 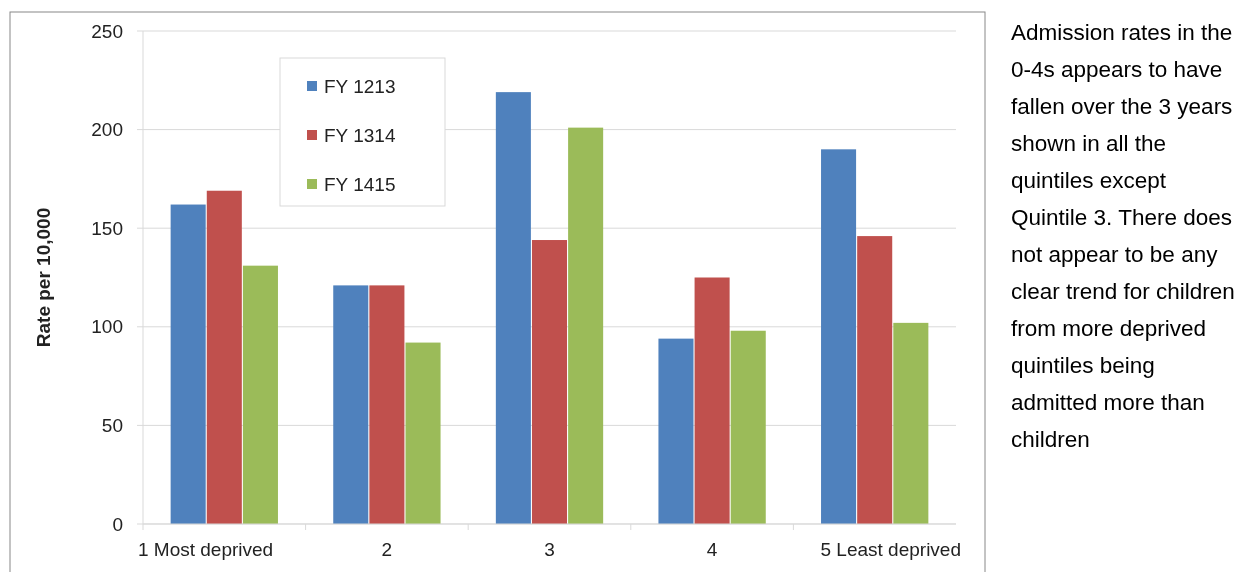 What do you see at coordinates (107, 130) in the screenshot?
I see `y-tick-label: 200` at bounding box center [107, 130].